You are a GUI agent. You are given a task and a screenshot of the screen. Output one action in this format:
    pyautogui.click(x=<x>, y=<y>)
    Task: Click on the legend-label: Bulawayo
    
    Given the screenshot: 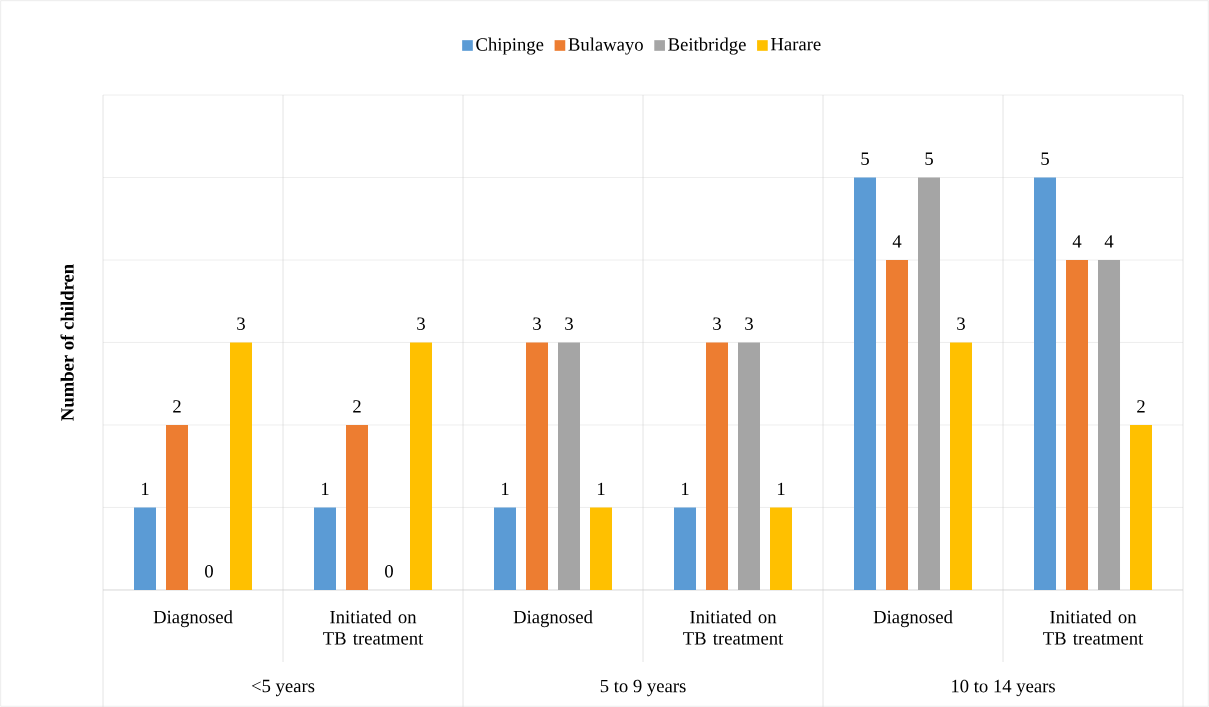 What is the action you would take?
    pyautogui.click(x=605, y=46)
    